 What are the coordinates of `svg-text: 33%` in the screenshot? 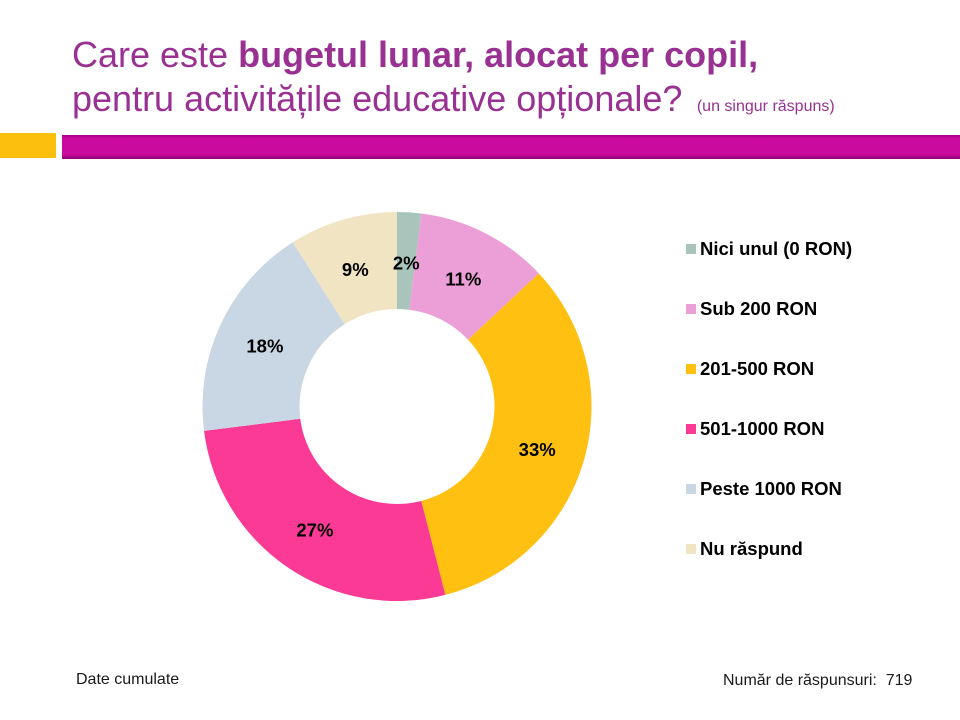 It's located at (537, 449).